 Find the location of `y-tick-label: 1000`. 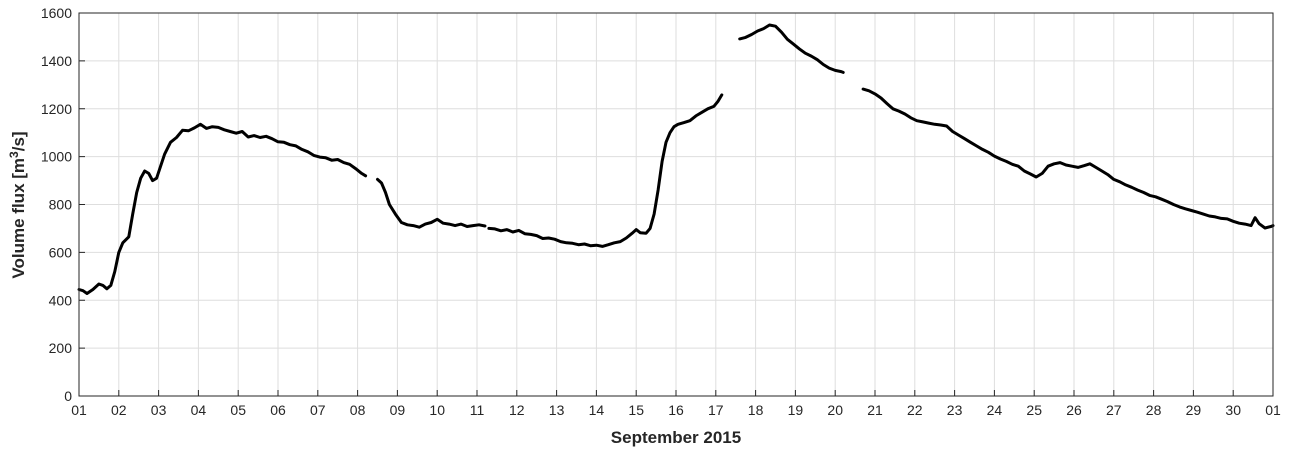

y-tick-label: 1000 is located at coordinates (56, 157).